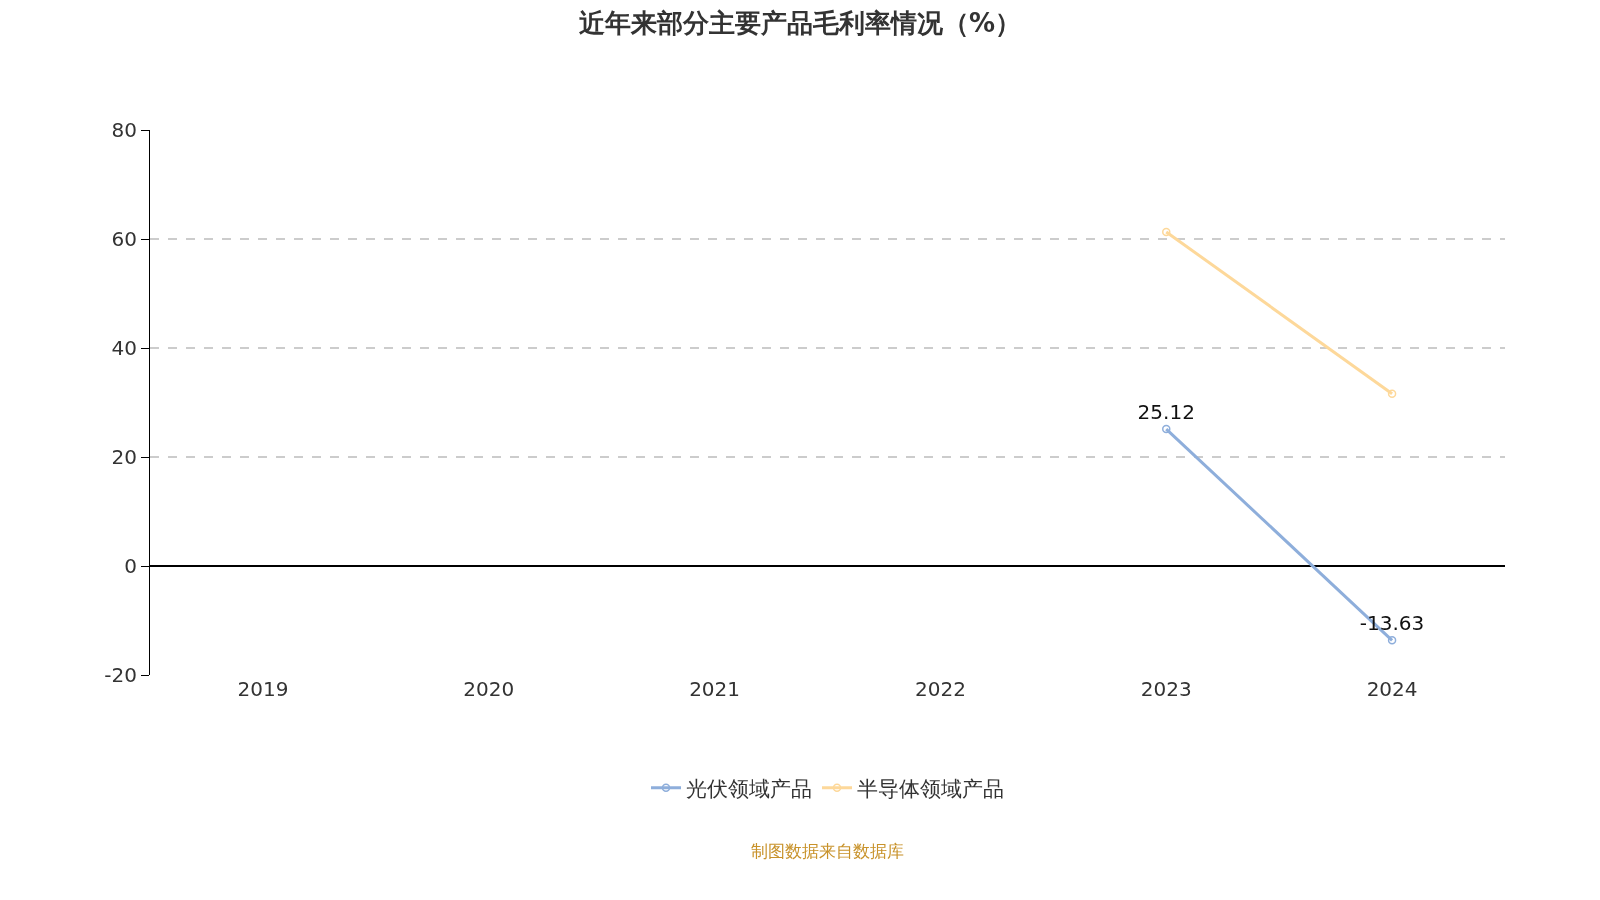  Describe the element at coordinates (749, 788) in the screenshot. I see `legend-label: 光伏领域产品` at that location.